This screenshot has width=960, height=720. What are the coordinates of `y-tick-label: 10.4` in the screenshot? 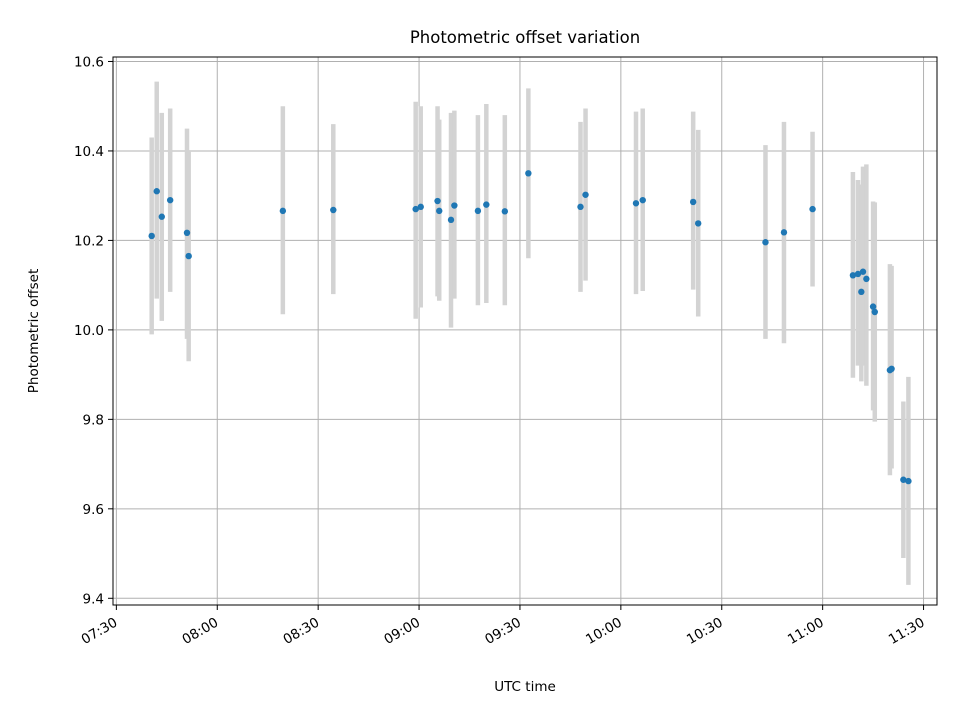 It's located at (89, 152).